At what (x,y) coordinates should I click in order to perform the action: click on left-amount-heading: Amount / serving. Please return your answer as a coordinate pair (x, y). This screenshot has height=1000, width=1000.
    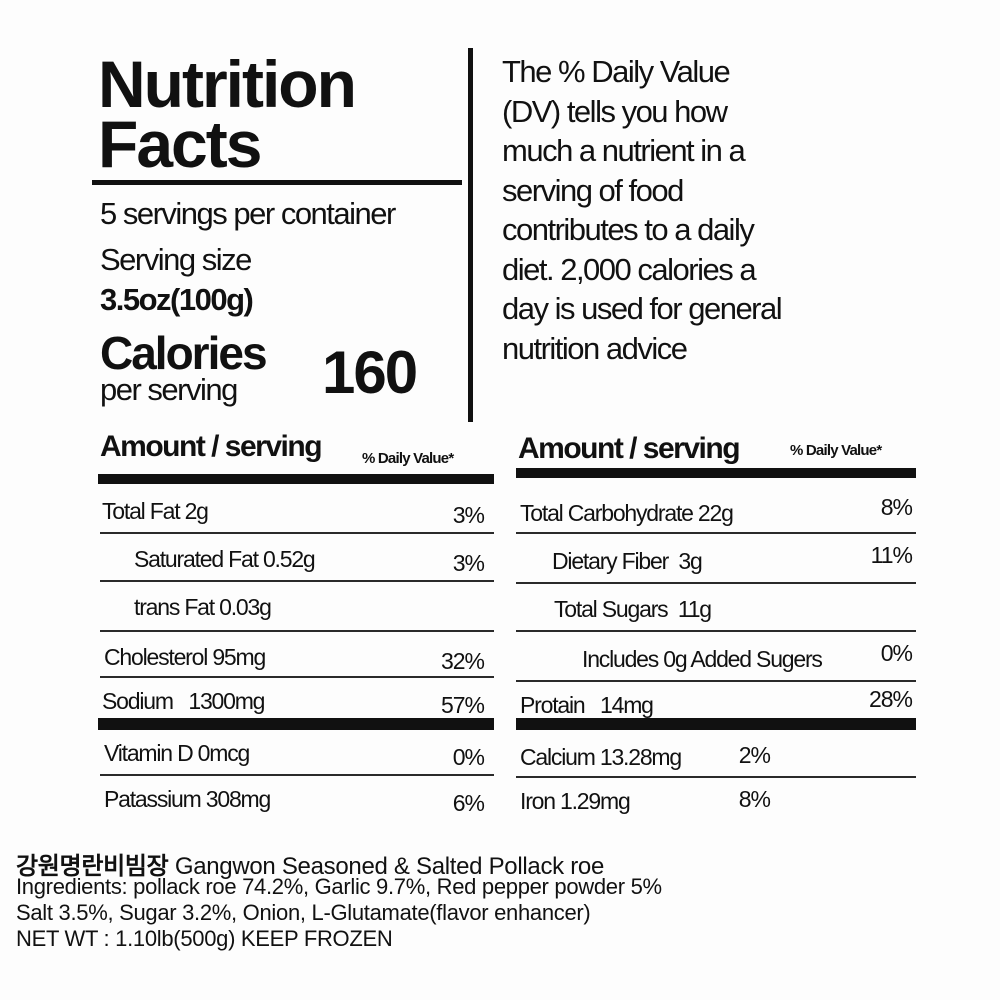
    Looking at the image, I should click on (211, 446).